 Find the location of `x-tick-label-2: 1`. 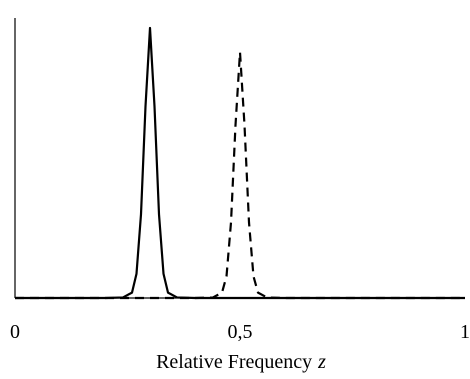

x-tick-label-2: 1 is located at coordinates (465, 332).